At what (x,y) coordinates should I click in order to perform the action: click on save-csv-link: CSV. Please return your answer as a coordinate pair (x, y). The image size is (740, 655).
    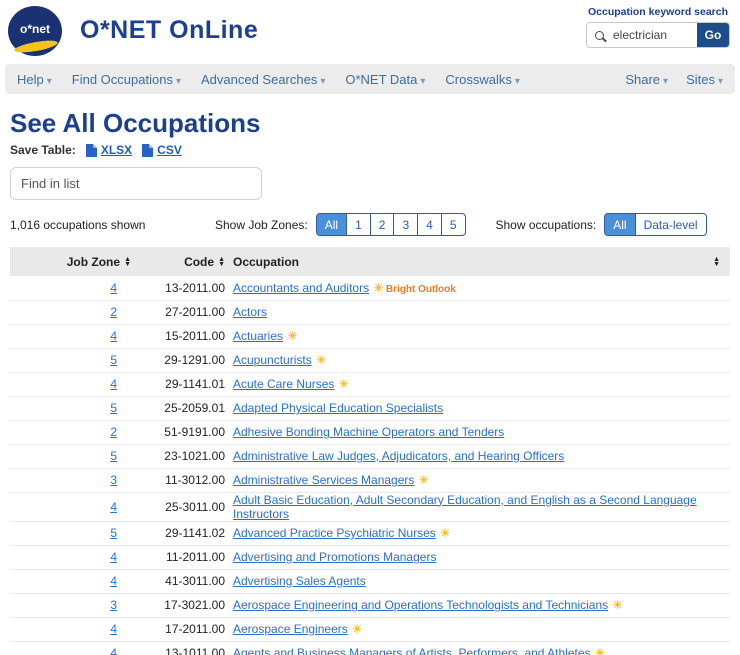
    Looking at the image, I should click on (162, 150).